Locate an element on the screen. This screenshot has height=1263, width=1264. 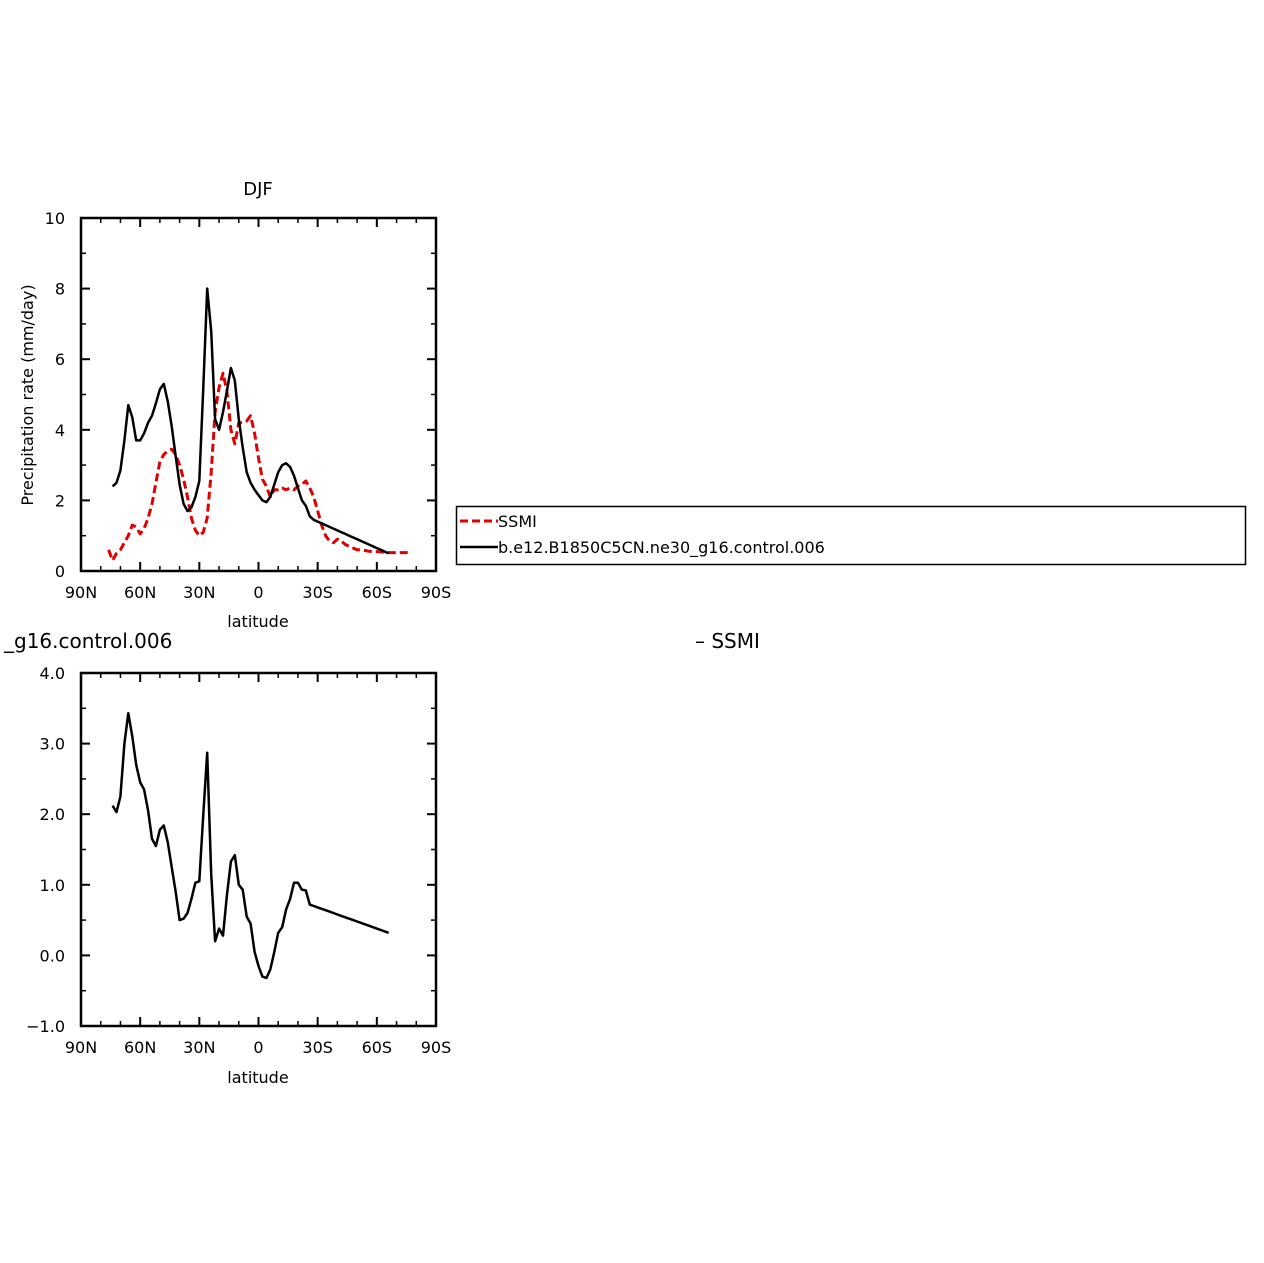
y-tick-label: 3.0 is located at coordinates (52, 744).